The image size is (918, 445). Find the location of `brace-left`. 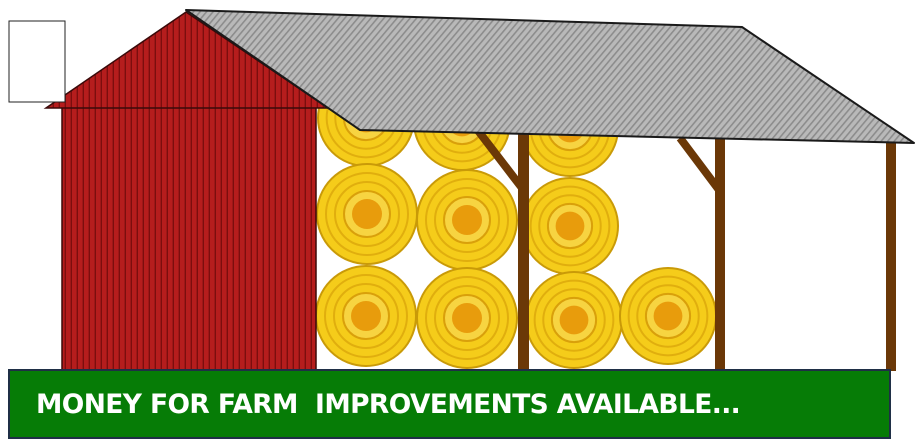

brace-left is located at coordinates (499, 158).